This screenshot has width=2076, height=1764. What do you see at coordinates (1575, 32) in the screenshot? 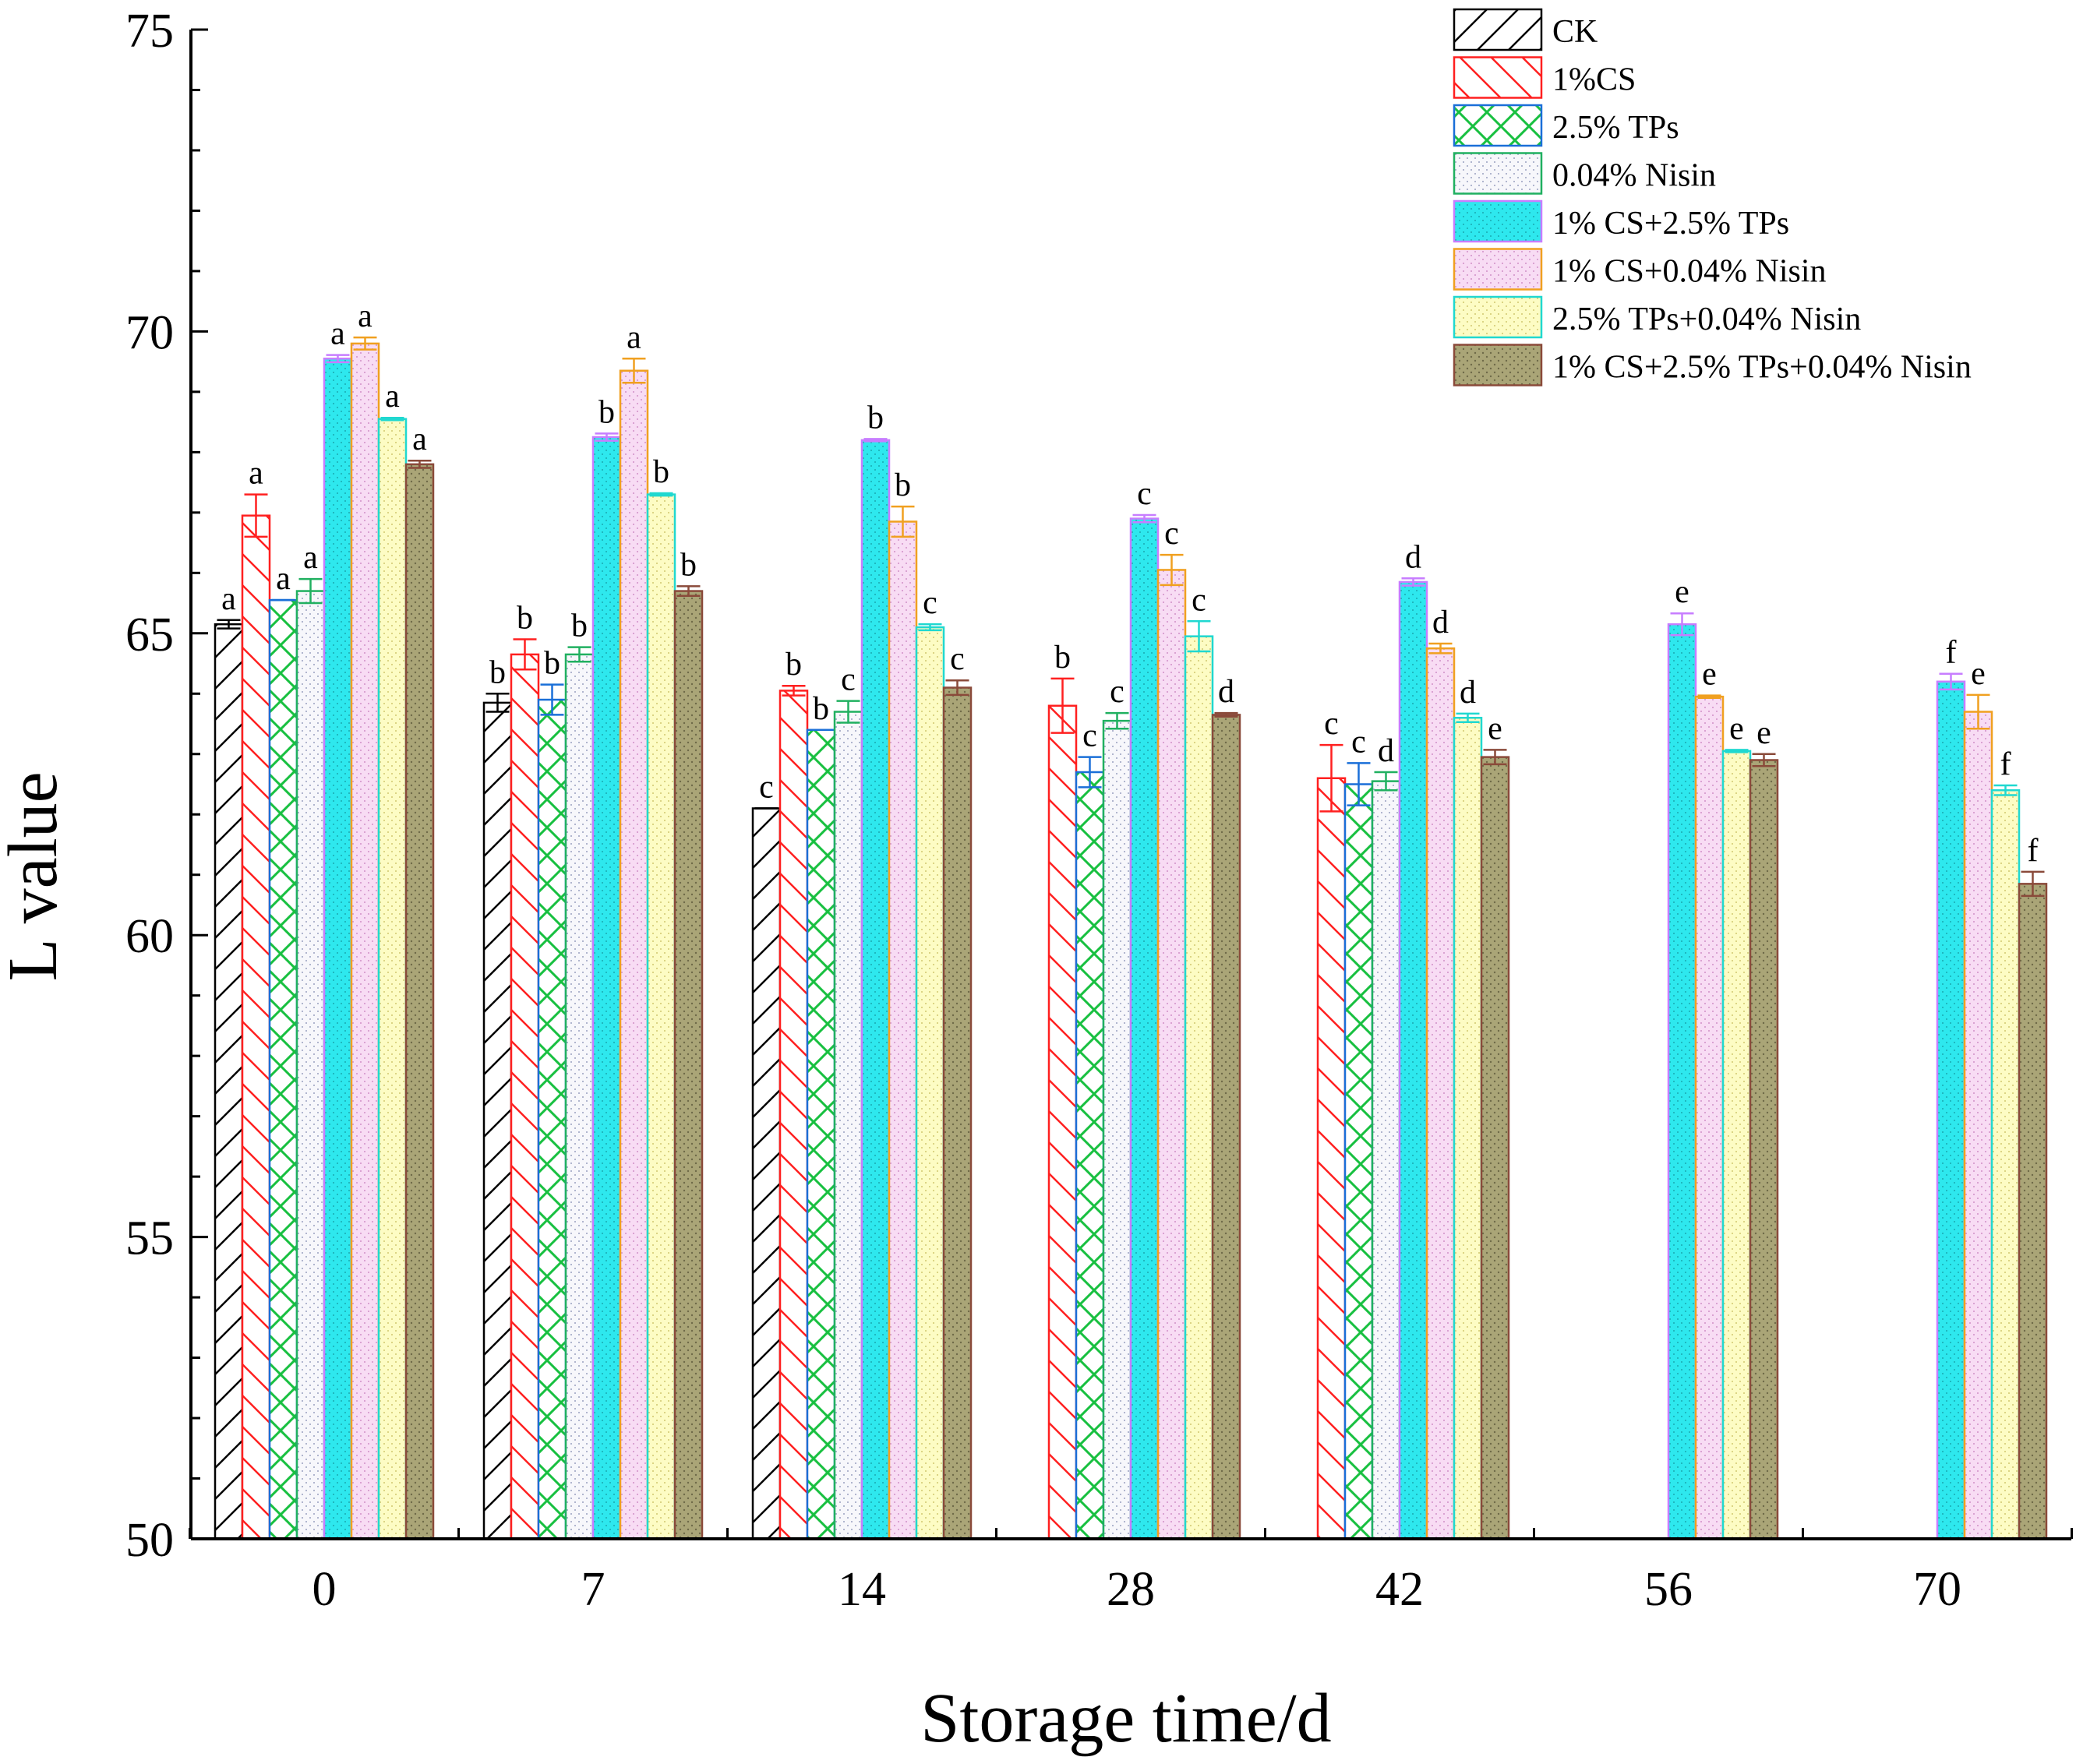
I see `legend-label: CK` at bounding box center [1575, 32].